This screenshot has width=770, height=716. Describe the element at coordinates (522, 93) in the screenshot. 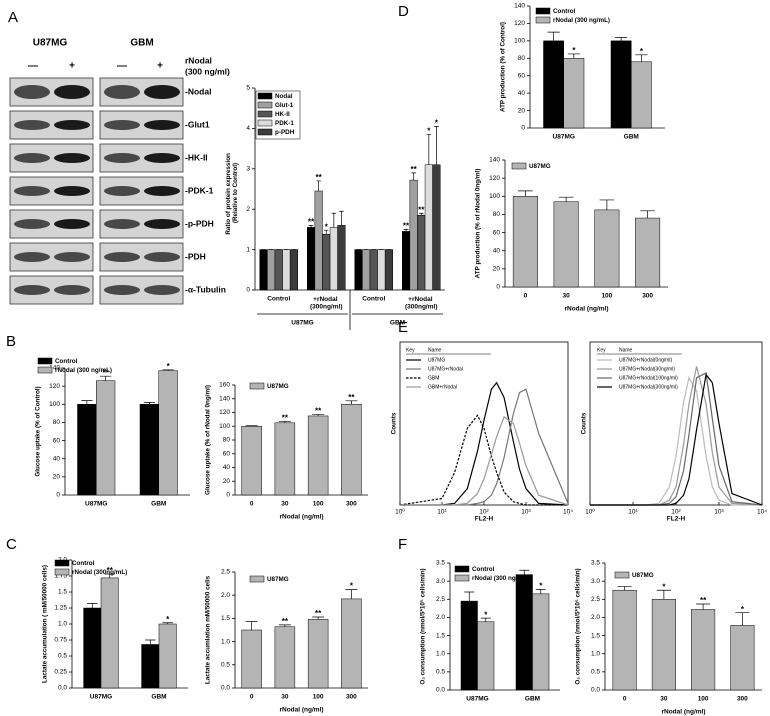

I see `y-tick-label: 40` at that location.